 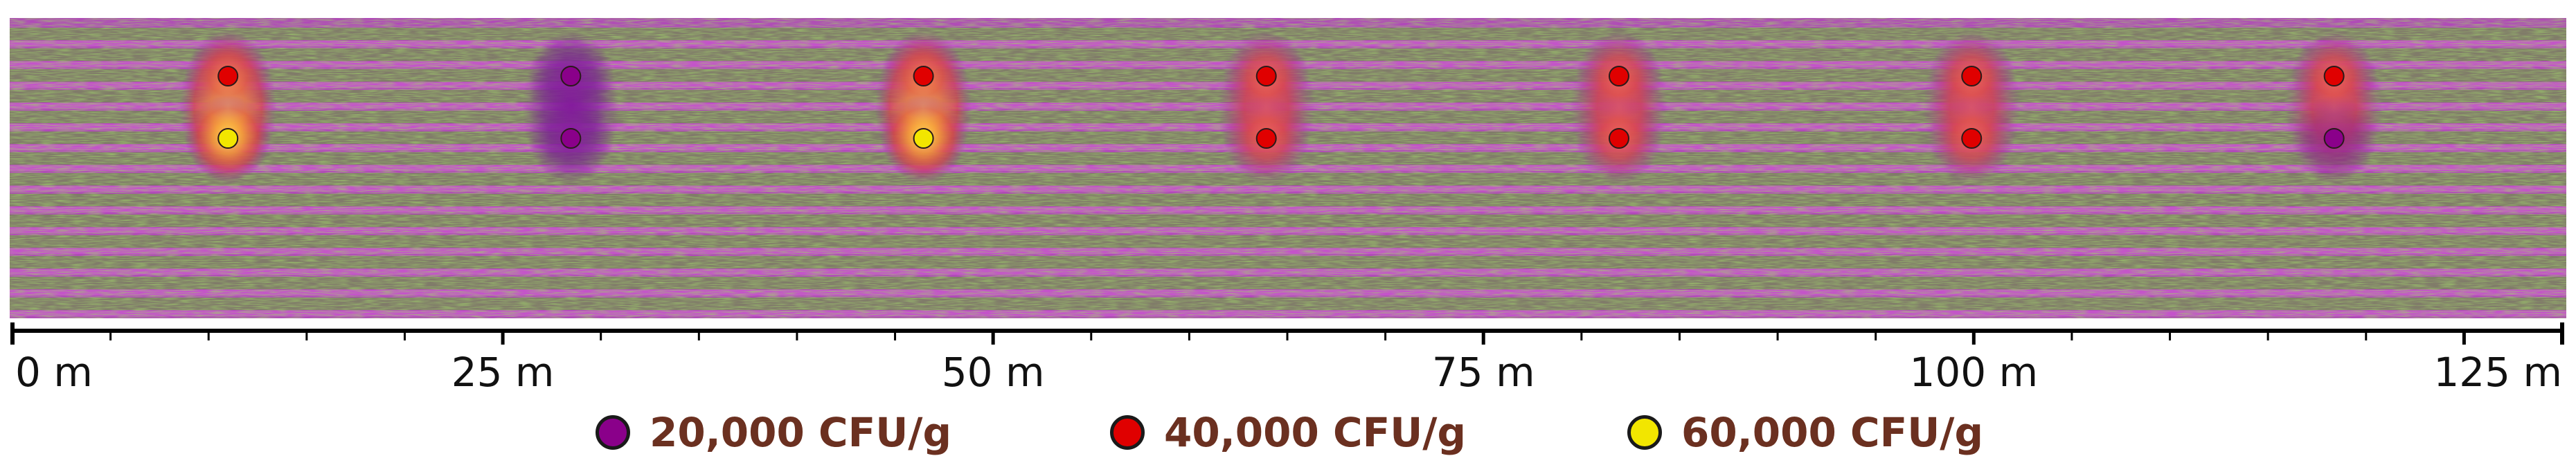 What do you see at coordinates (2497, 372) in the screenshot?
I see `scale-tick-label: 125 m` at bounding box center [2497, 372].